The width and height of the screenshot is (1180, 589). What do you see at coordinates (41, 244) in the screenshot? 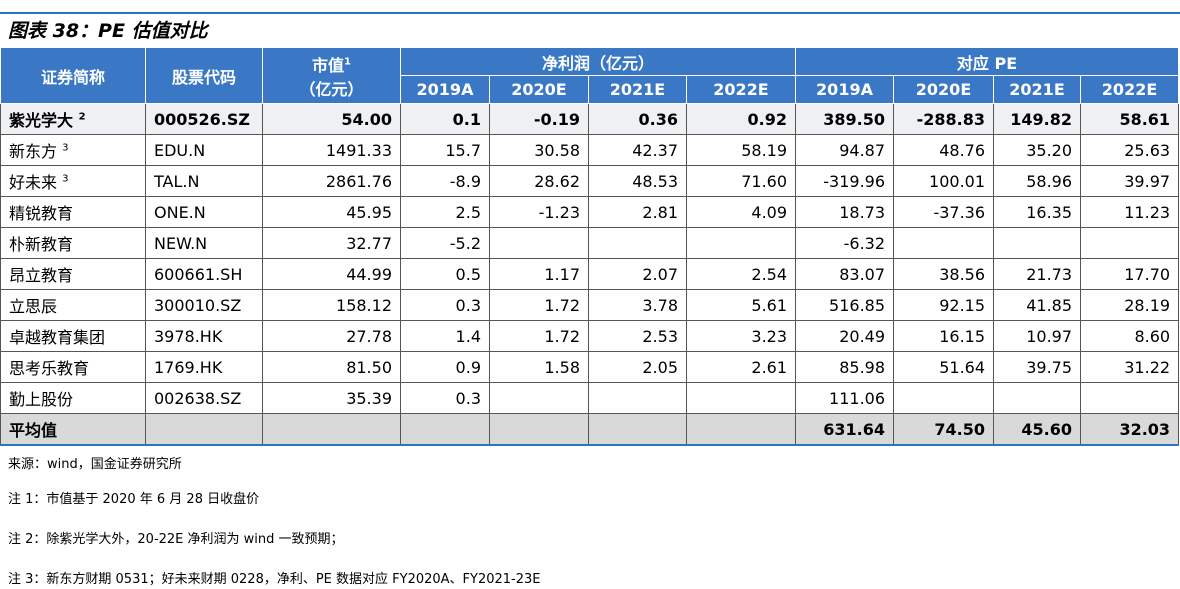
I see `company-name: 朴新教育` at bounding box center [41, 244].